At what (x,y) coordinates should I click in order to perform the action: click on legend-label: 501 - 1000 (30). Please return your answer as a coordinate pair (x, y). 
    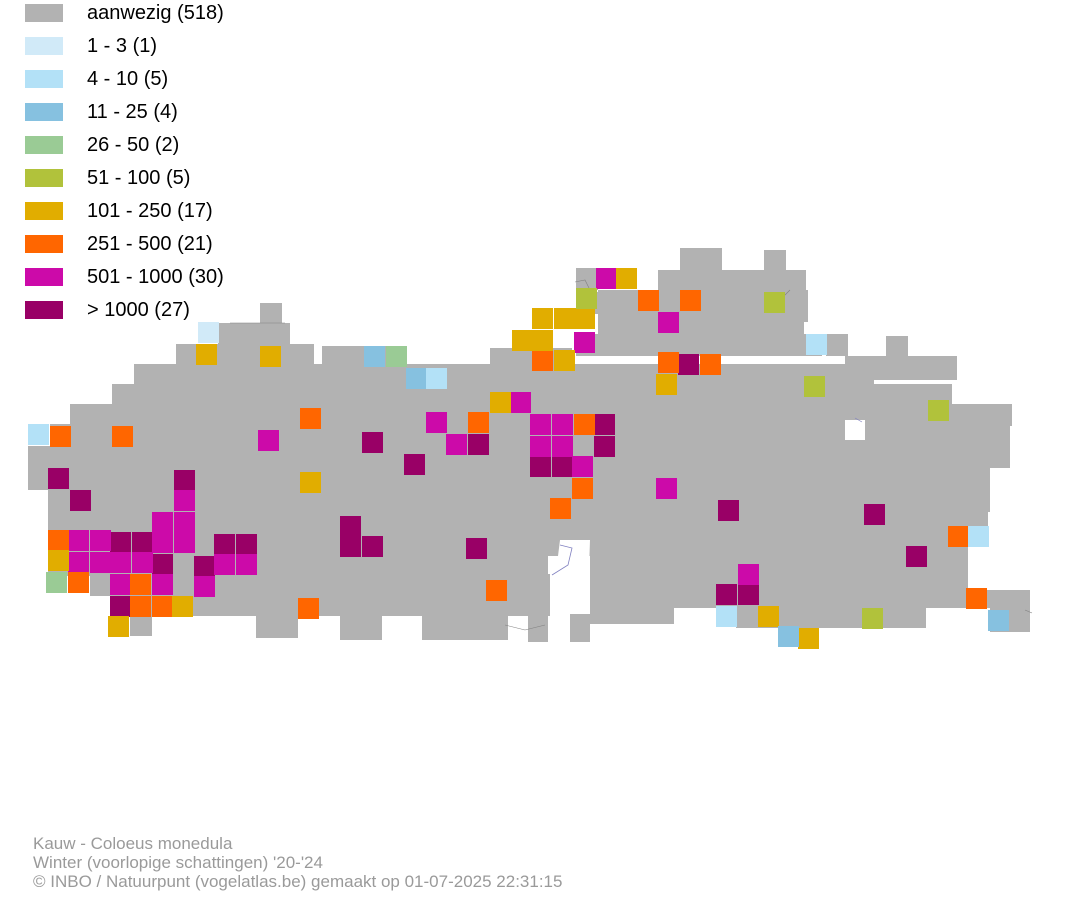
    Looking at the image, I should click on (155, 277).